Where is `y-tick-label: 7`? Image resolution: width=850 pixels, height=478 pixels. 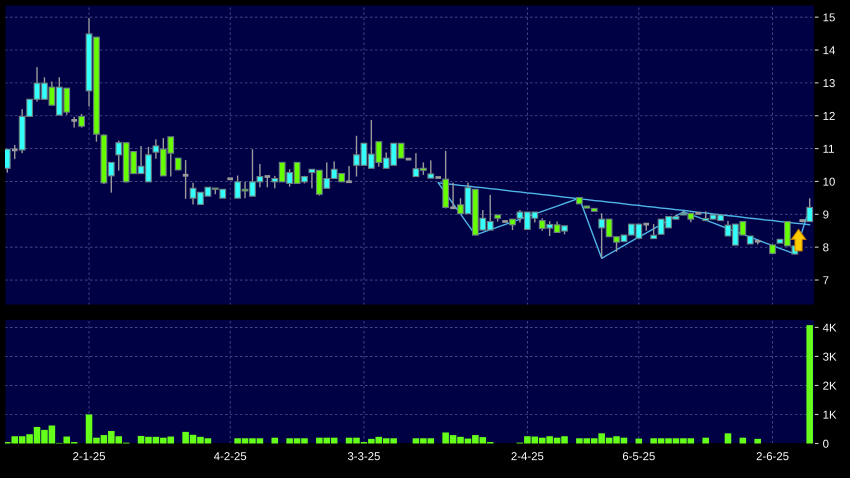
y-tick-label: 7 is located at coordinates (825, 280).